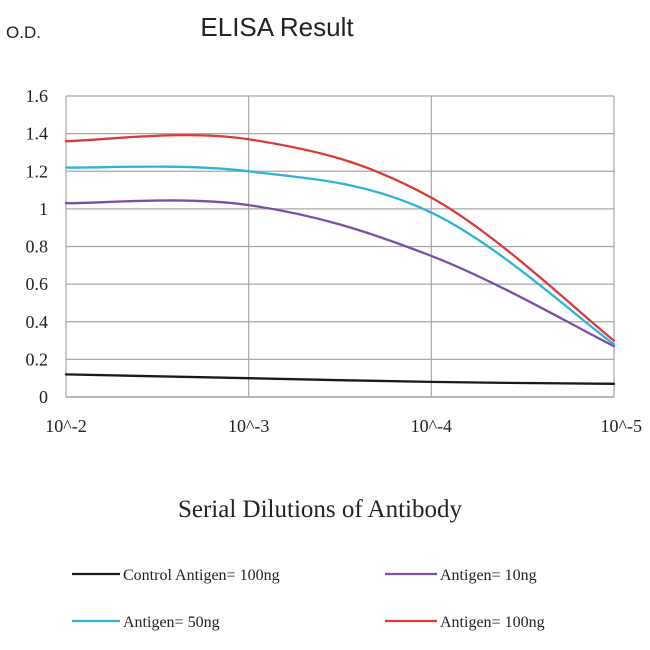 This screenshot has width=650, height=650. Describe the element at coordinates (37, 284) in the screenshot. I see `y-tick-label: 0.6` at that location.